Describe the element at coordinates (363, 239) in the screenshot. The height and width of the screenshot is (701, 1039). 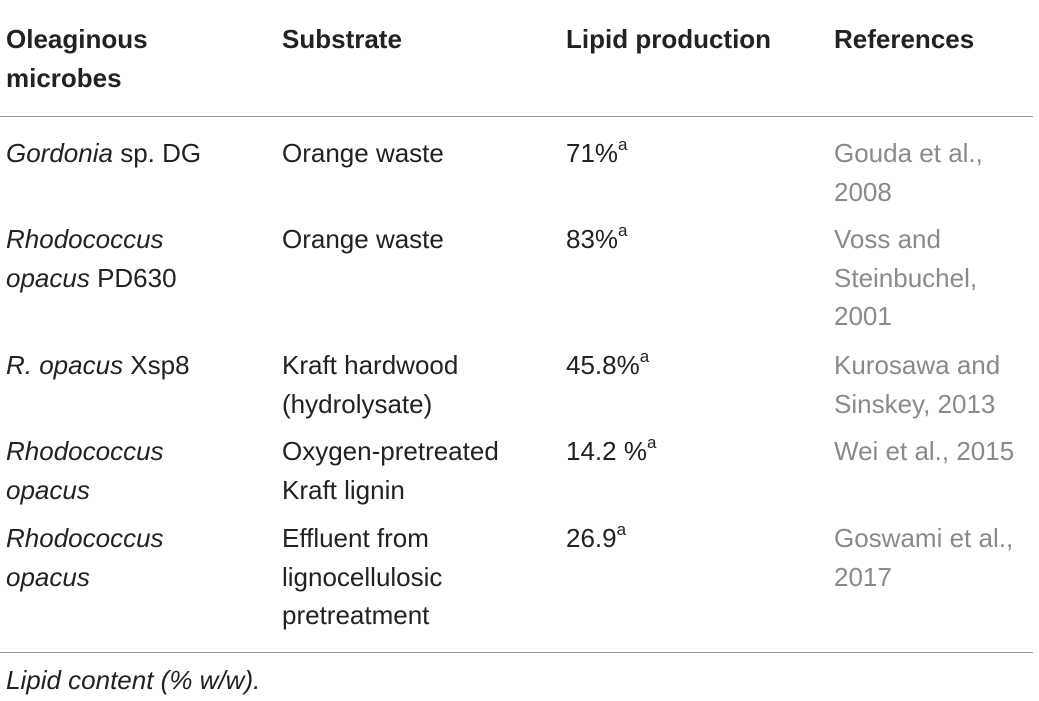
I see `row-2-substrate: Orange waste` at that location.